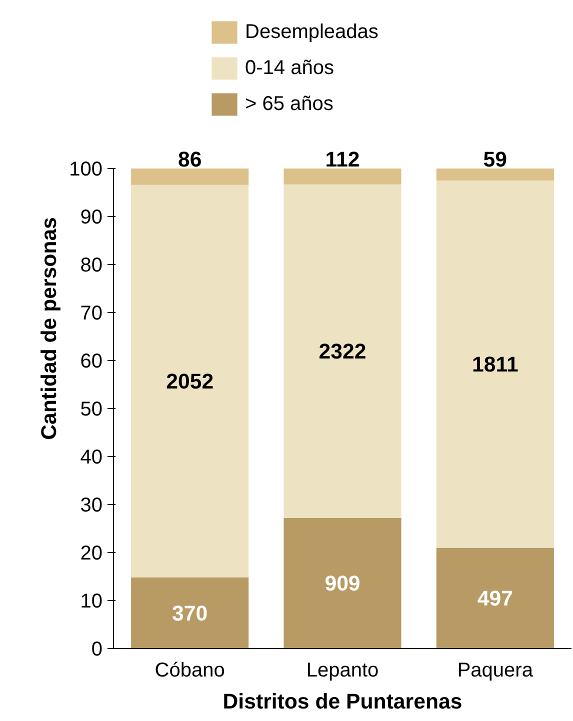 The image size is (573, 721). I want to click on y-tick-label: 40, so click(91, 457).